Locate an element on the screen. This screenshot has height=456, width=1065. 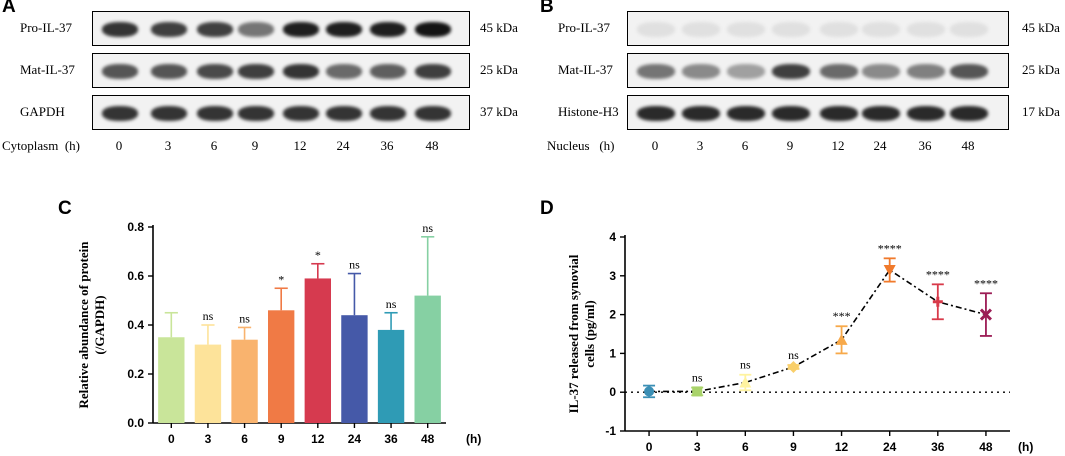
blot-axis-label: Nucleus (h) is located at coordinates (581, 145).